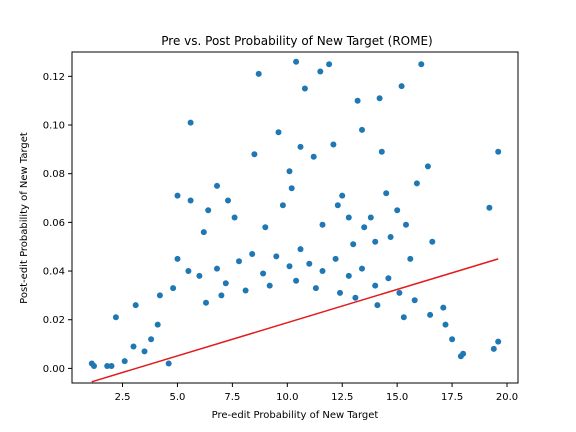 The image size is (576, 432). Describe the element at coordinates (397, 397) in the screenshot. I see `x-tick-label: 15.0` at that location.